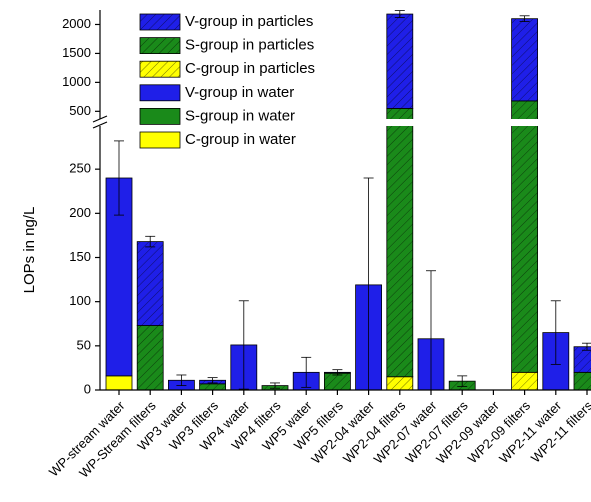 The height and width of the screenshot is (502, 591). Describe the element at coordinates (80, 256) in the screenshot. I see `y-tick-label: 150` at that location.